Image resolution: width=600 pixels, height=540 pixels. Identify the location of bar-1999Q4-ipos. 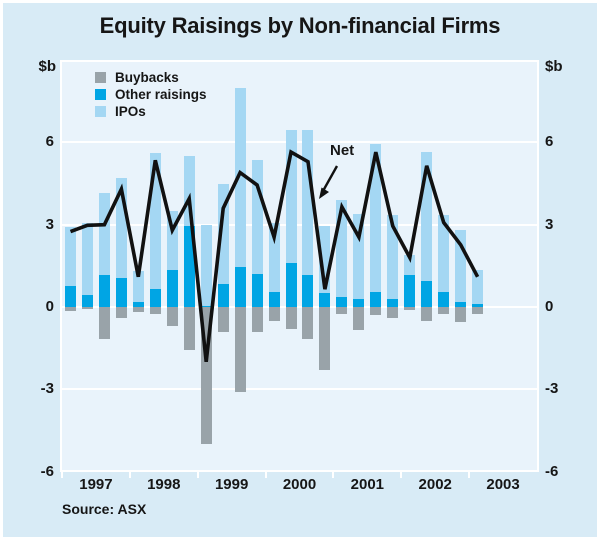
(257, 217).